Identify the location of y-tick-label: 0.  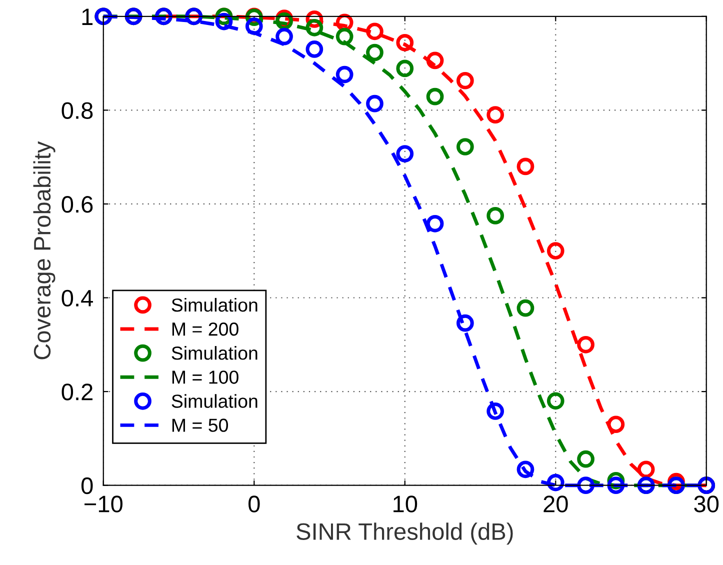
(87, 485).